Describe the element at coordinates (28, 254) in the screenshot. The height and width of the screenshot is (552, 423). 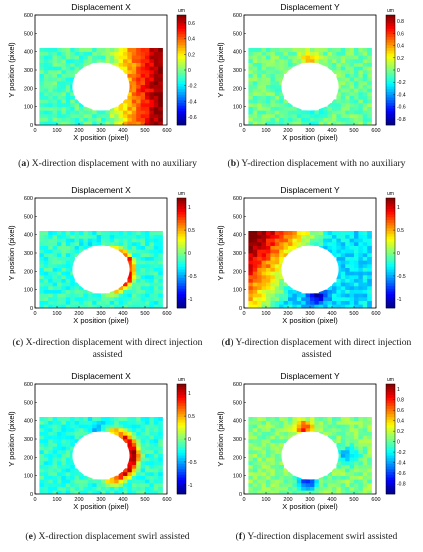
I see `y-tick-label: 300` at that location.